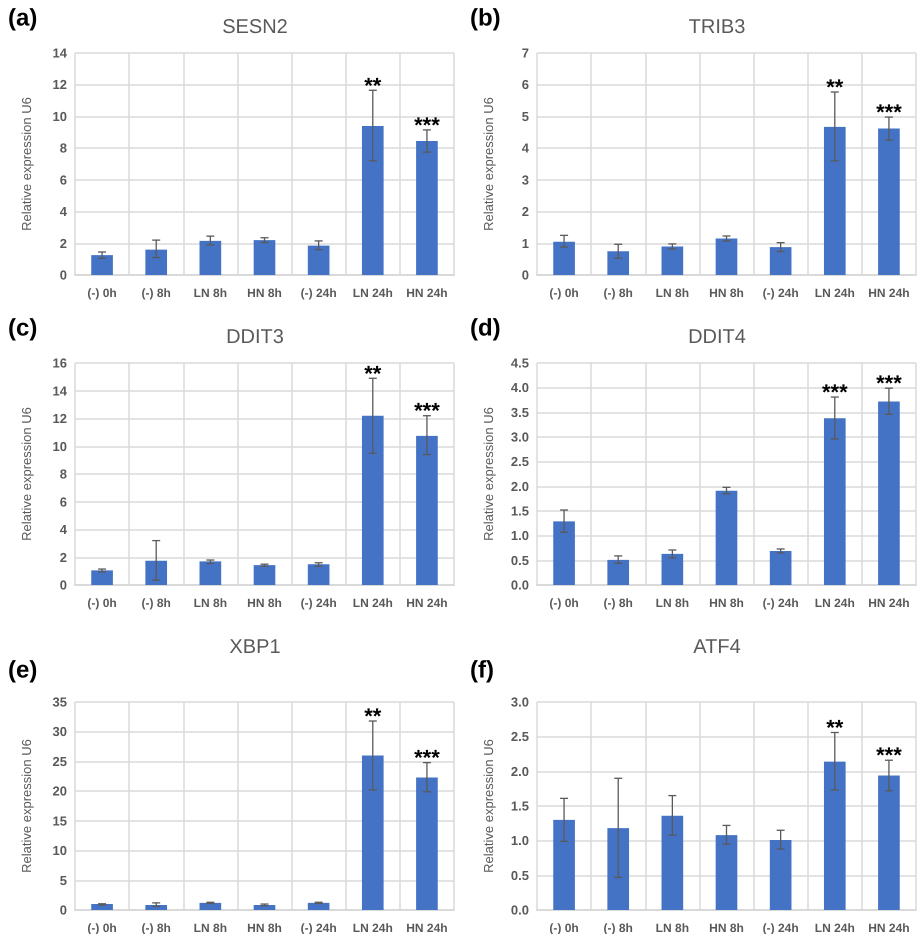  What do you see at coordinates (23, 328) in the screenshot?
I see `text: (c)` at bounding box center [23, 328].